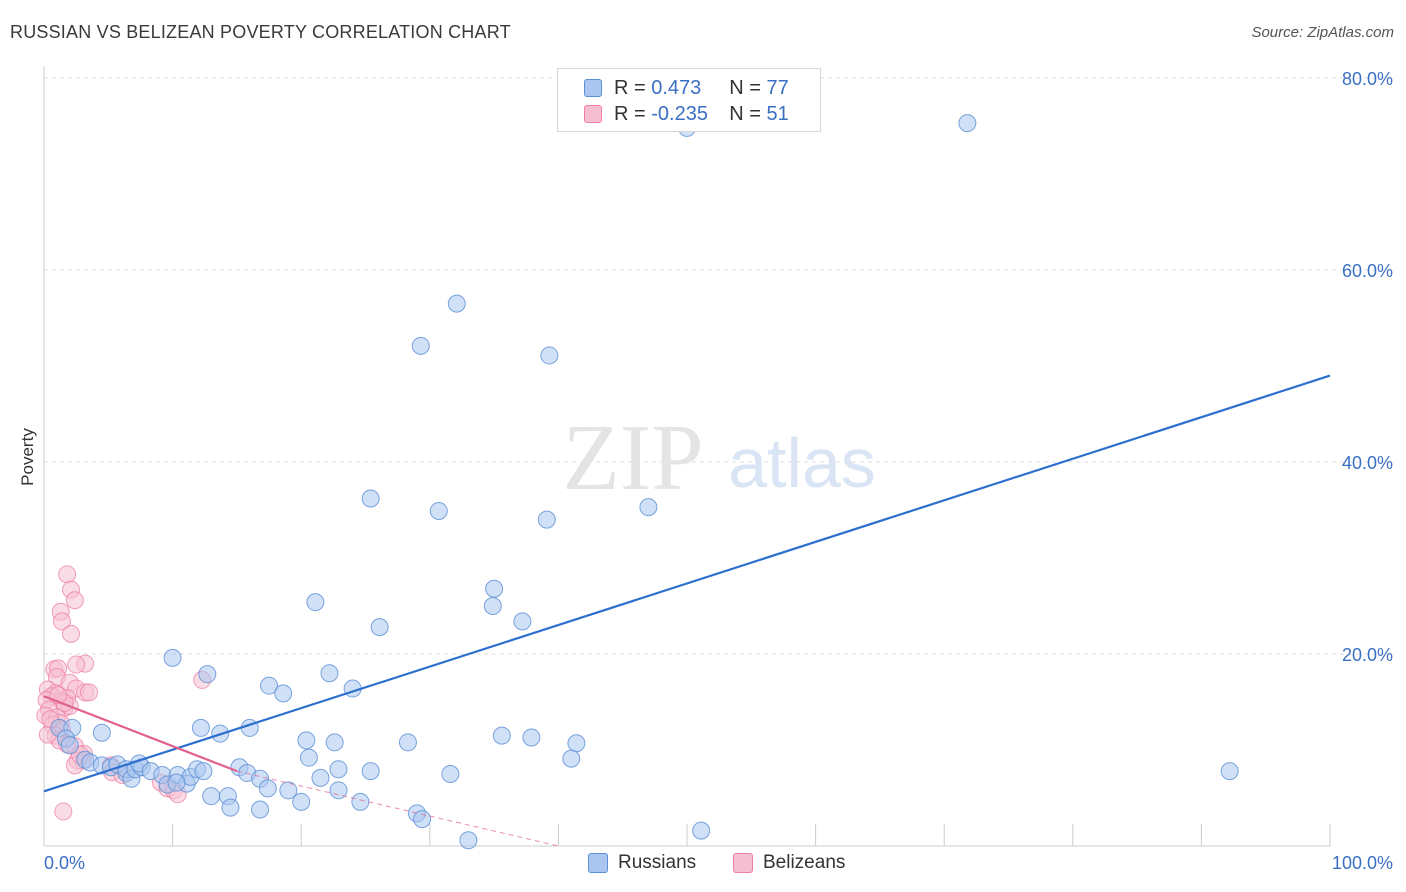 The width and height of the screenshot is (1406, 892). What do you see at coordinates (593, 114) in the screenshot?
I see `belizeans-swatch` at bounding box center [593, 114].